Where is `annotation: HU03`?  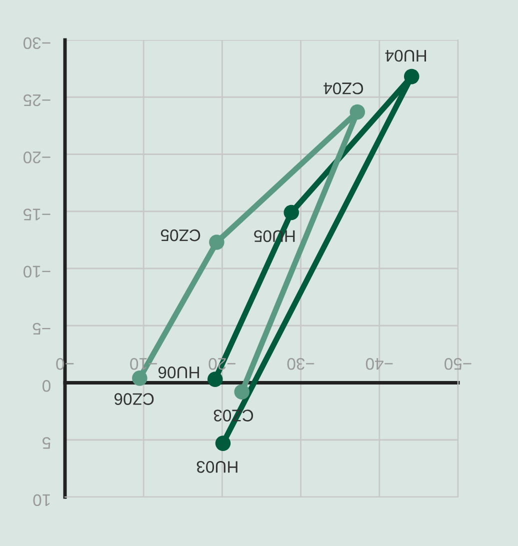 annotation: HU03 is located at coordinates (217, 467).